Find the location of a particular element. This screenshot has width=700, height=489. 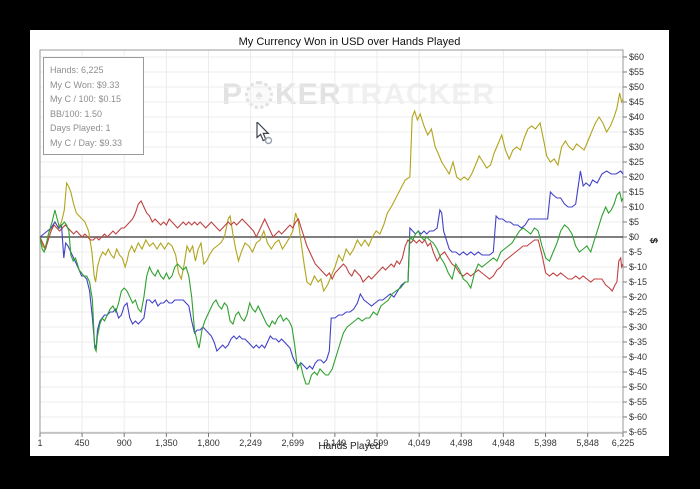

x-tick-label: 2,699 is located at coordinates (292, 443).